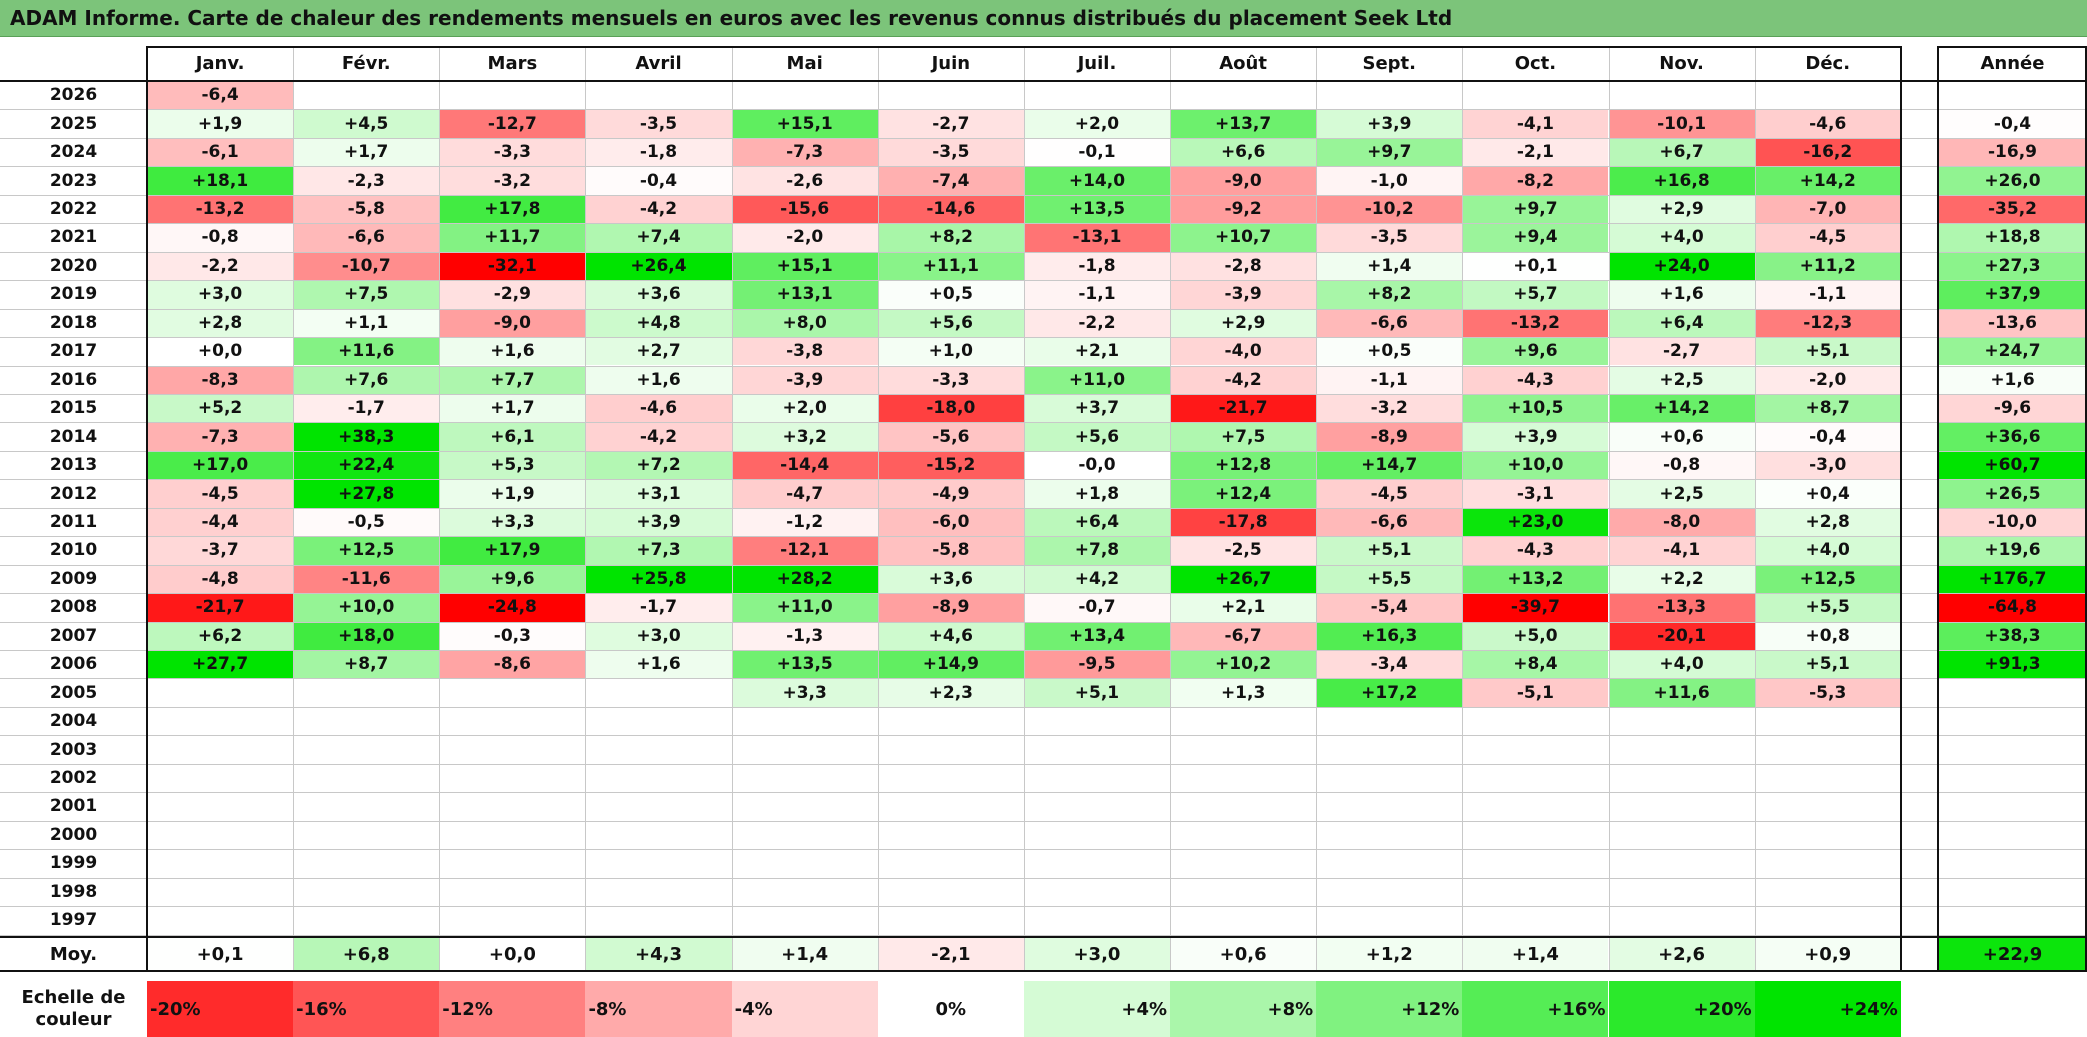 This screenshot has height=1037, width=2087. I want to click on cell-2007-6: +4,6, so click(950, 635).